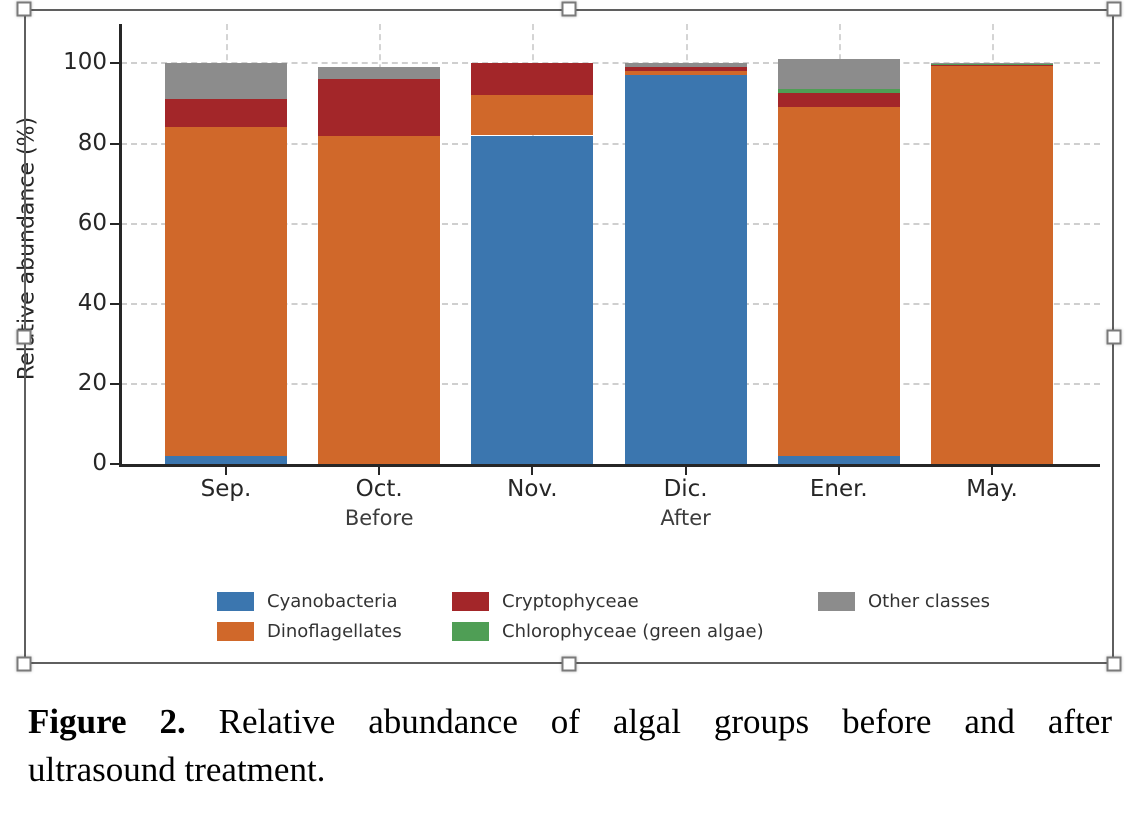 This screenshot has width=1134, height=840. What do you see at coordinates (92, 222) in the screenshot?
I see `y-tick-label: 60` at bounding box center [92, 222].